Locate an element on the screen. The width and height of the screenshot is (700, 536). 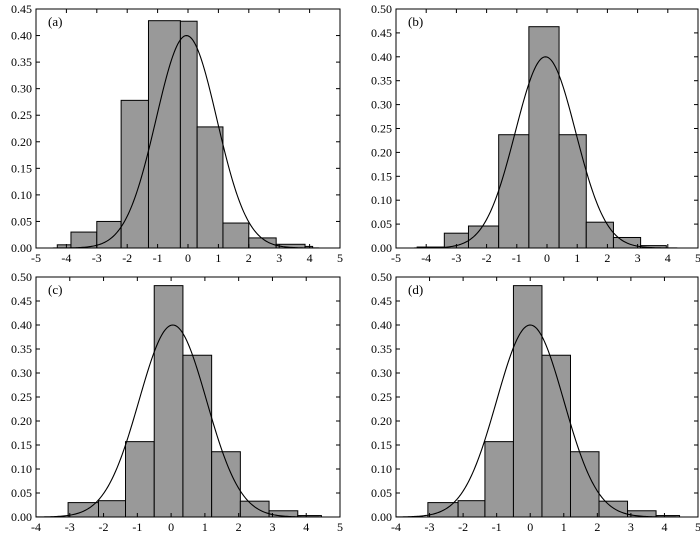
panel-label: (b) is located at coordinates (415, 21).